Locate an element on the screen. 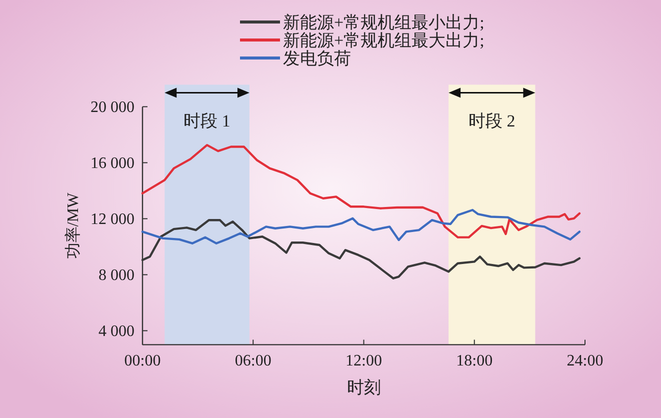 The height and width of the screenshot is (418, 661). y-tick-label: 16 000 is located at coordinates (112, 163).